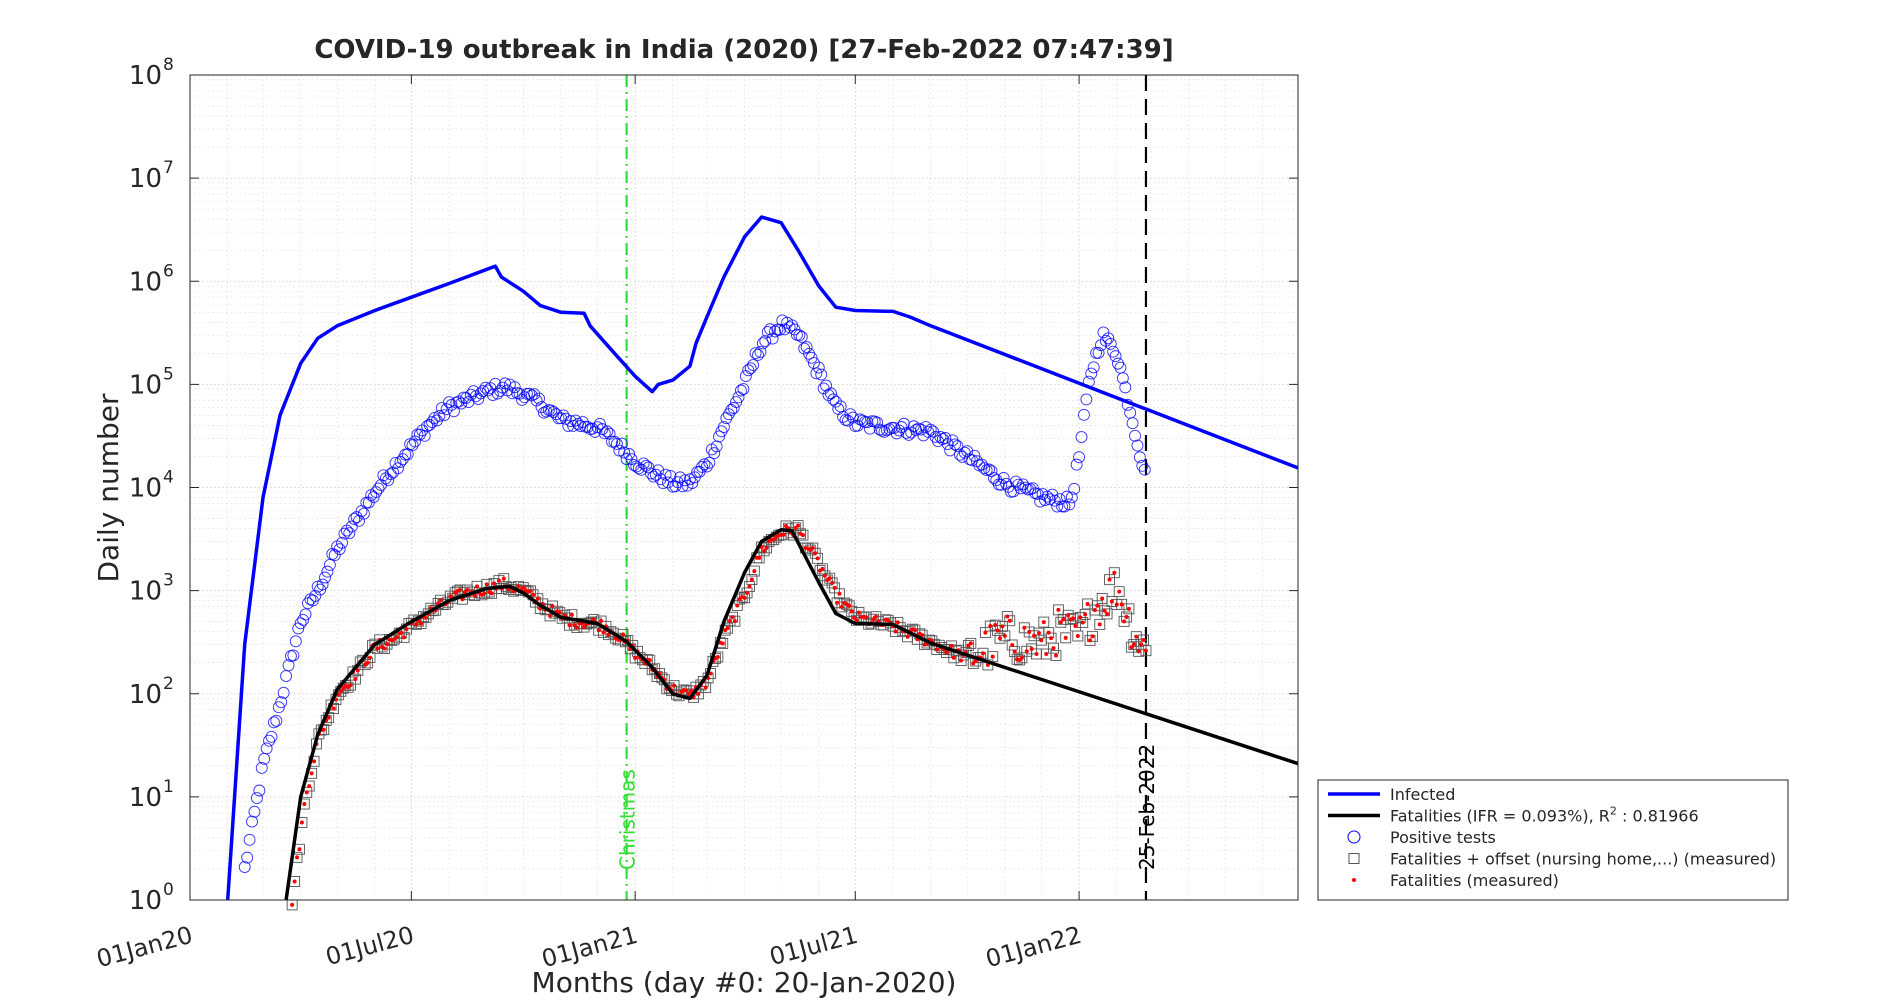  What do you see at coordinates (108, 488) in the screenshot?
I see `y-axis-label: Daily number` at bounding box center [108, 488].